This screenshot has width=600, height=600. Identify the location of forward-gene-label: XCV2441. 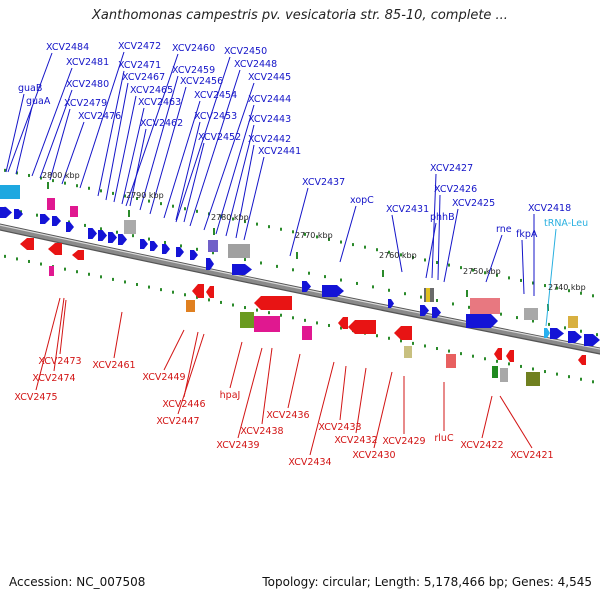
(279, 151).